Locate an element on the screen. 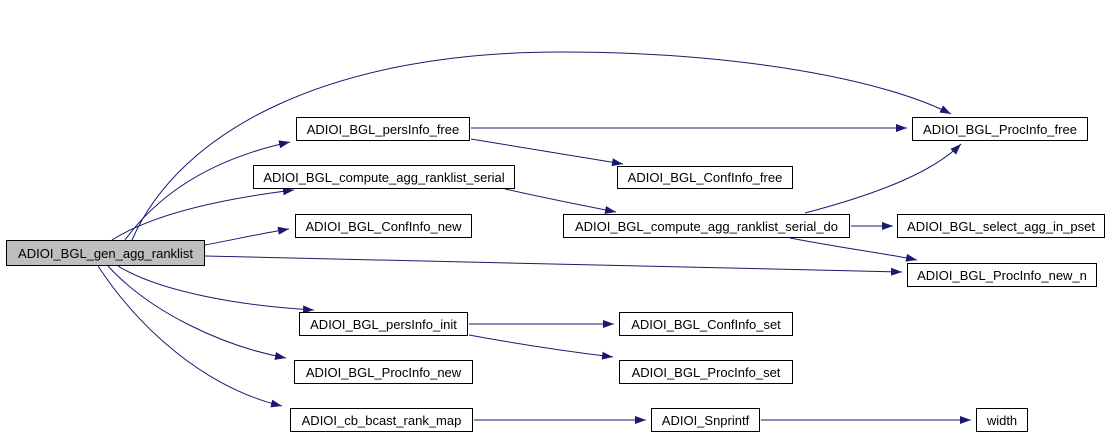 The height and width of the screenshot is (437, 1112). edge-gen-to-procinfo-new is located at coordinates (197, 312).